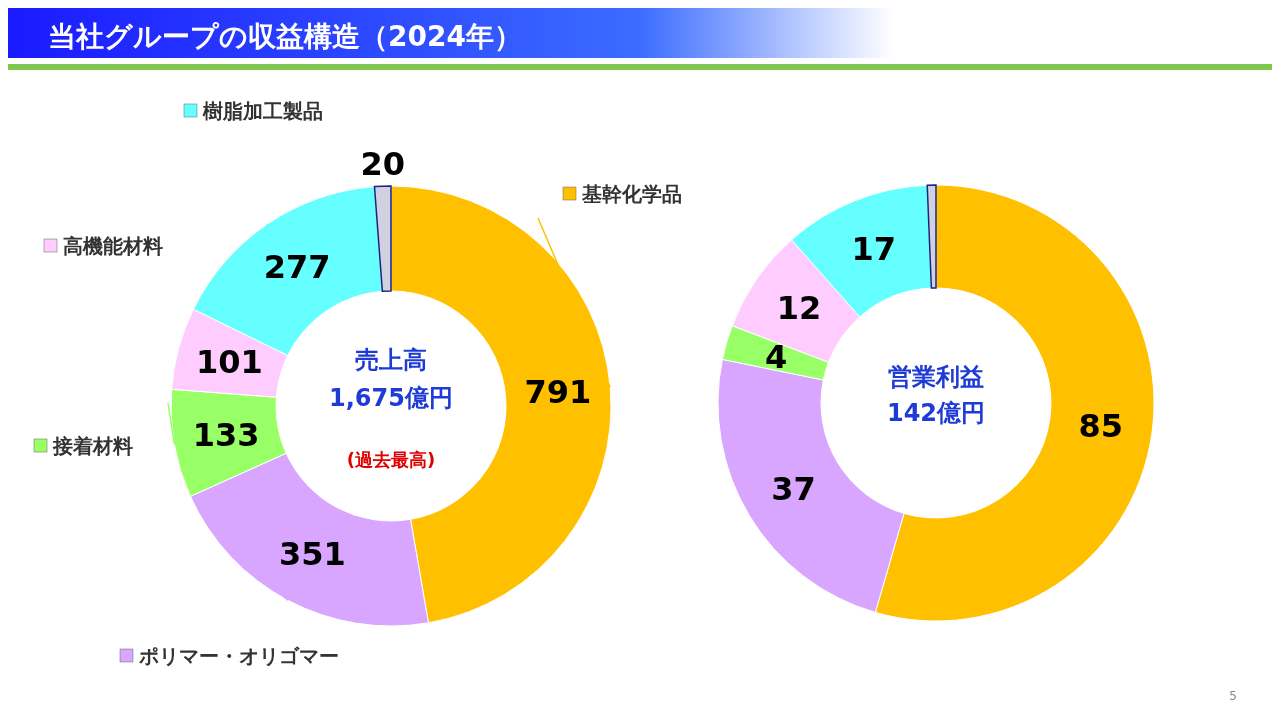 Image resolution: width=1280 pixels, height=720 pixels. I want to click on data-label: 4, so click(776, 356).